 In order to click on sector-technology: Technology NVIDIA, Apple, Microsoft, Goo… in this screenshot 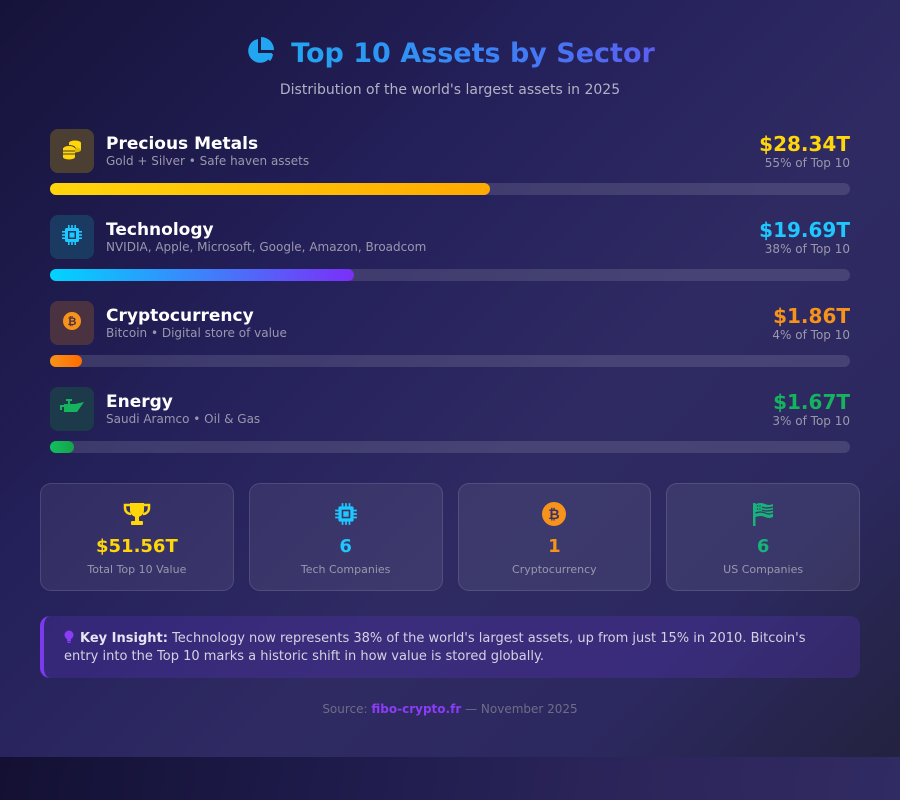, I will do `click(450, 250)`.